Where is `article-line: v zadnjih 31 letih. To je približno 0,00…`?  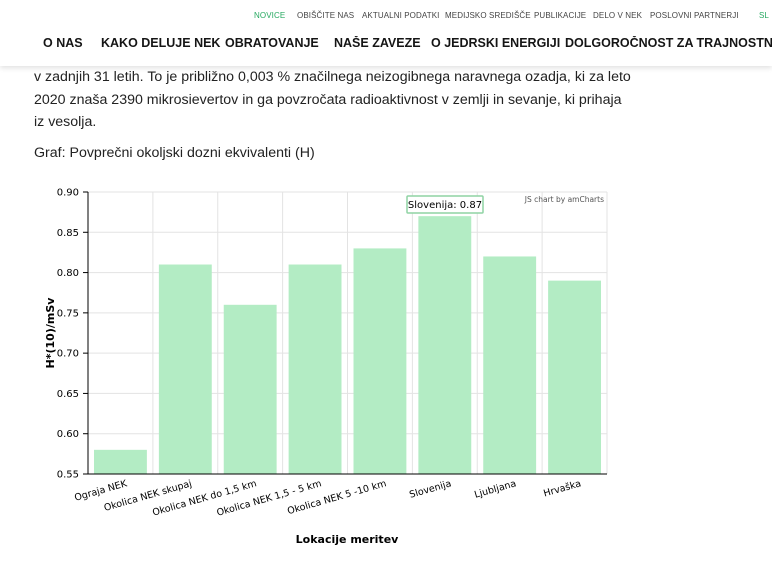 article-line: v zadnjih 31 letih. To je približno 0,00… is located at coordinates (332, 77).